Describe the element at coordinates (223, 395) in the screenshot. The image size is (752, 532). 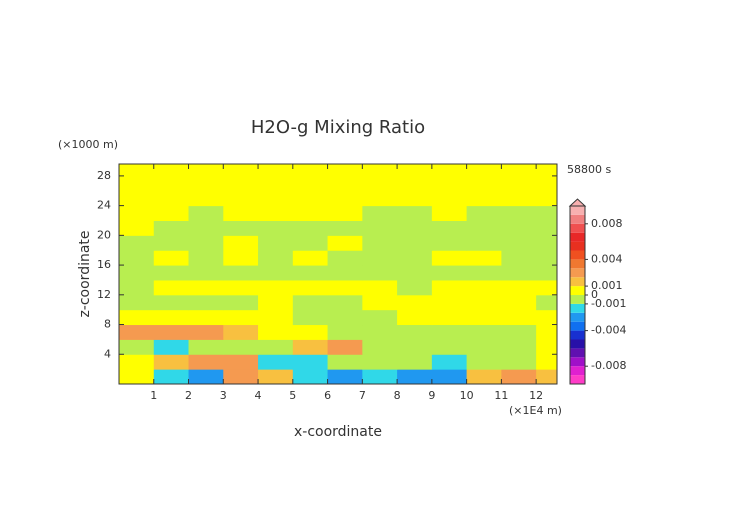
I see `x-tick-label: 3` at that location.